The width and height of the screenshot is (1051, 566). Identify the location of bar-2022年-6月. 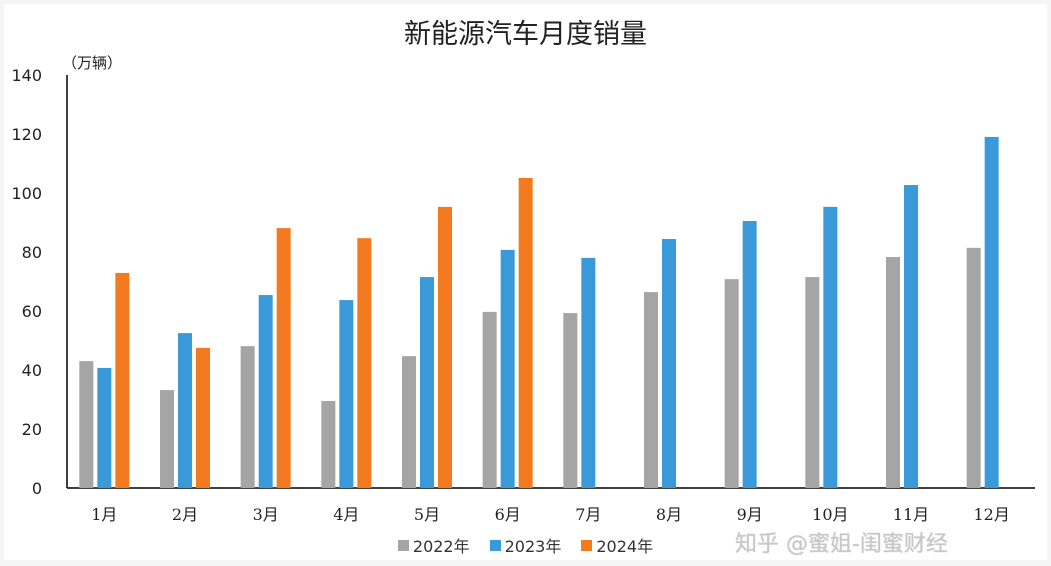
(489, 399).